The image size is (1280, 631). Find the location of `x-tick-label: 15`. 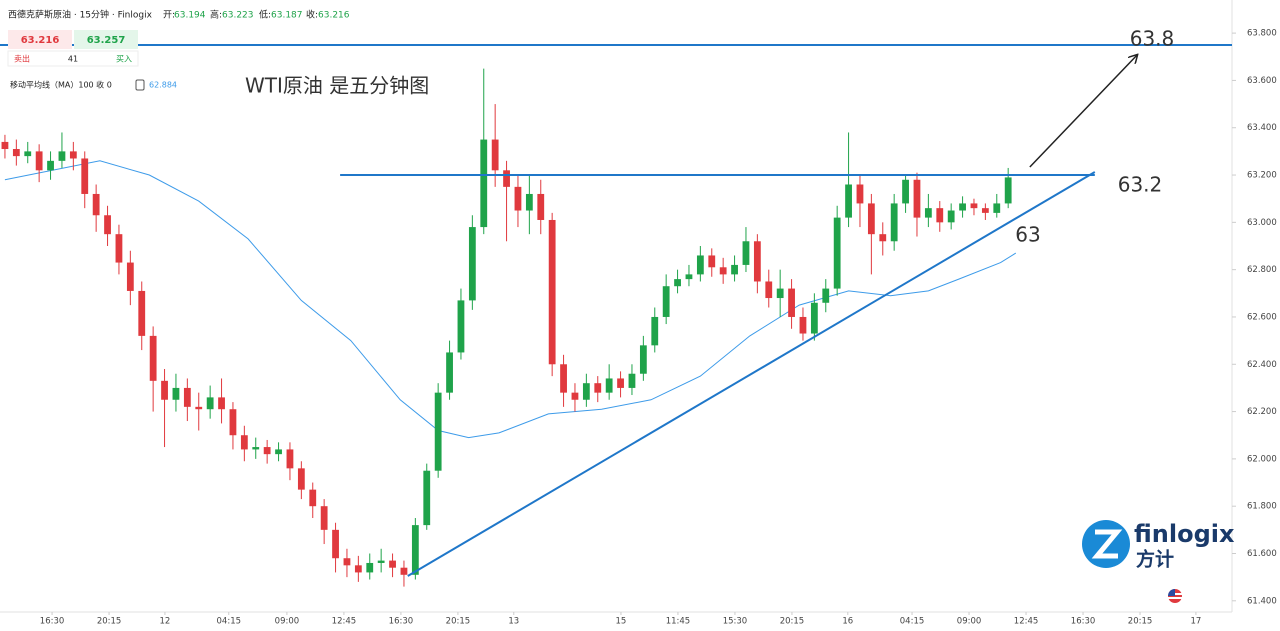

x-tick-label: 15 is located at coordinates (621, 622).